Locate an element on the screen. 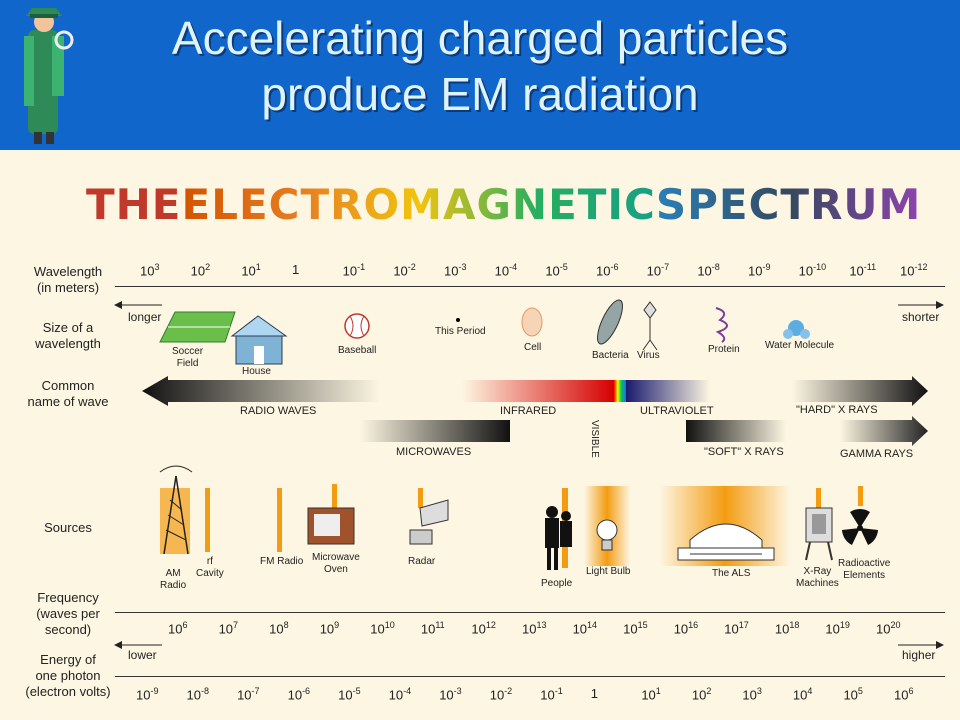 This screenshot has height=720, width=960. wavelength-tick-11: 10⁻⁸ is located at coordinates (708, 270).